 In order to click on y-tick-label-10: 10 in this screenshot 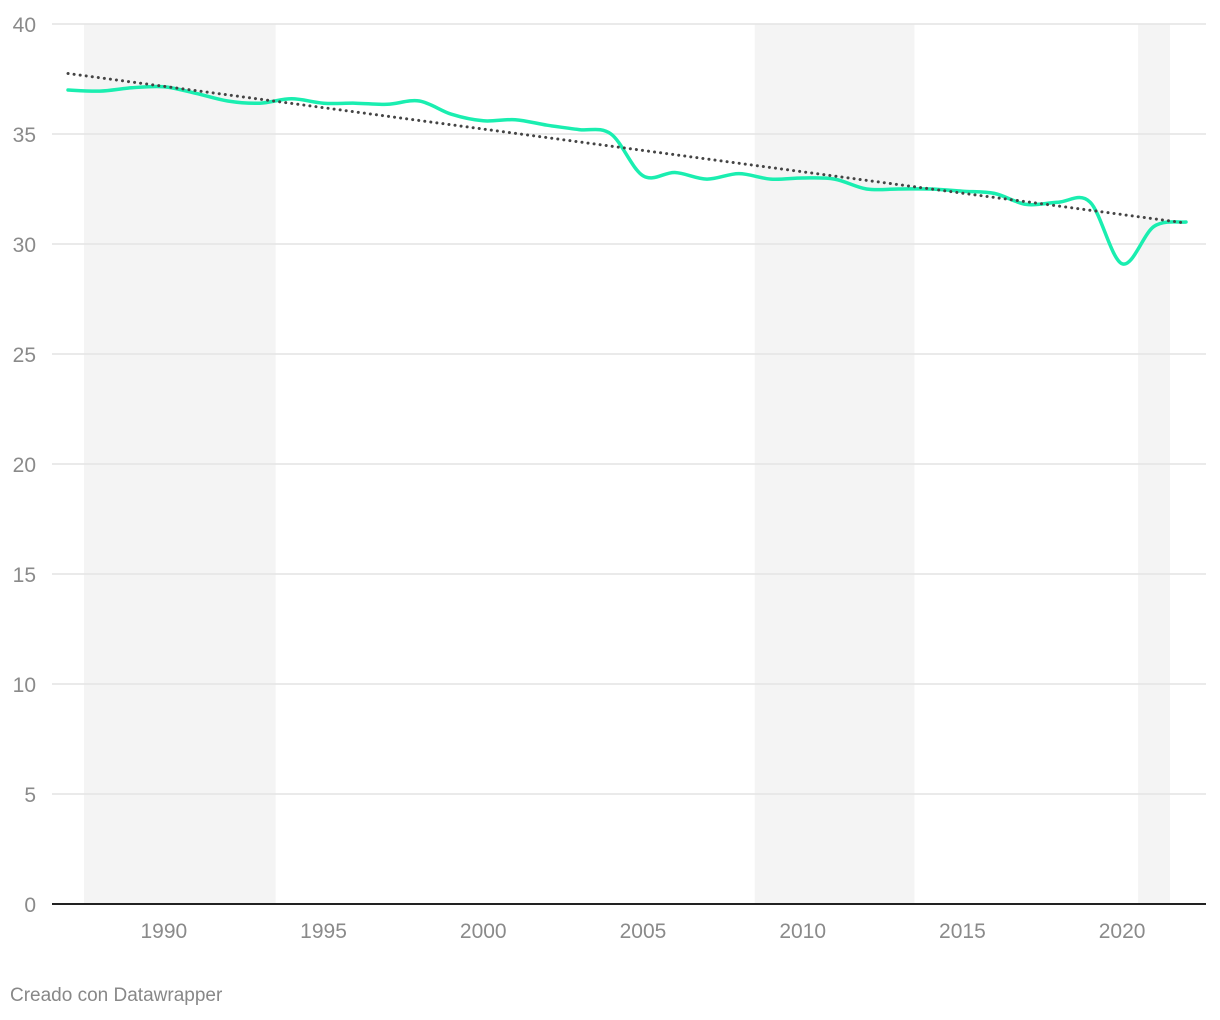, I will do `click(24, 685)`.